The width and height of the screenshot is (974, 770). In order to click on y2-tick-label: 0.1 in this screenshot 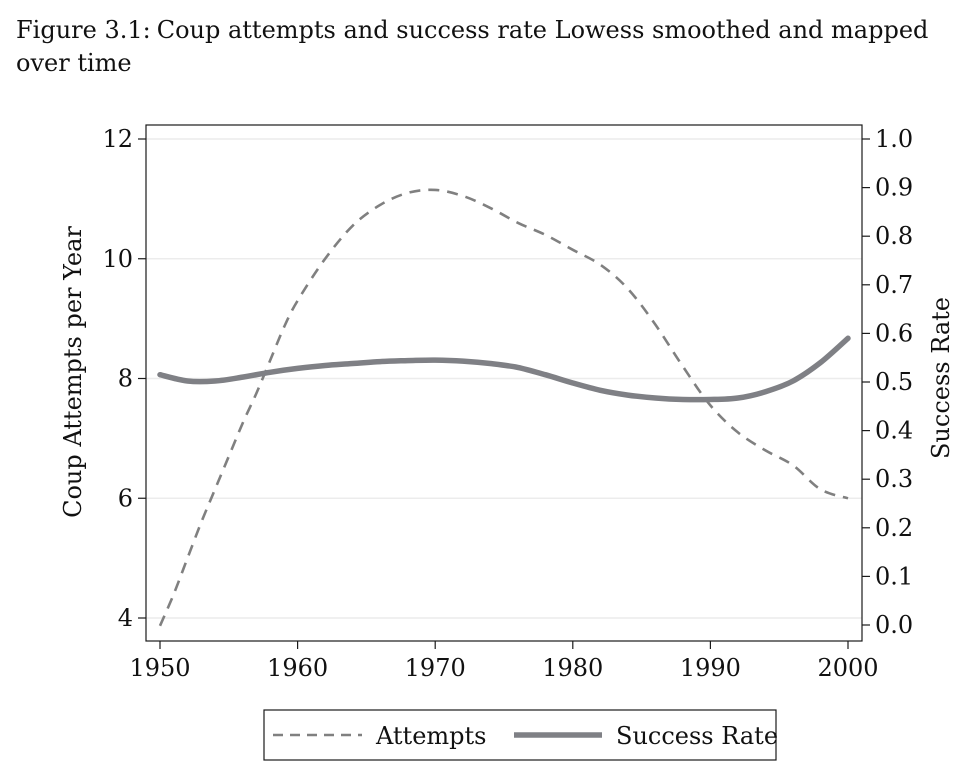, I will do `click(894, 576)`.